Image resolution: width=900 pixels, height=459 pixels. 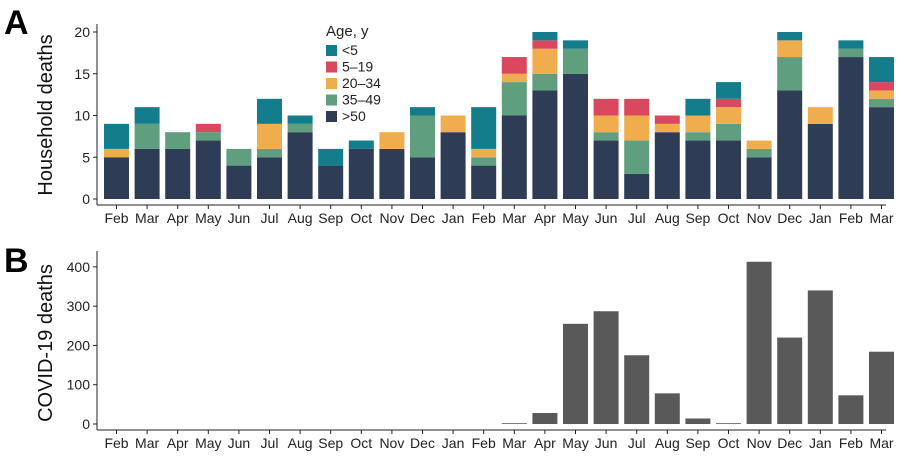 I want to click on x-tick-label: Apr, so click(x=545, y=443).